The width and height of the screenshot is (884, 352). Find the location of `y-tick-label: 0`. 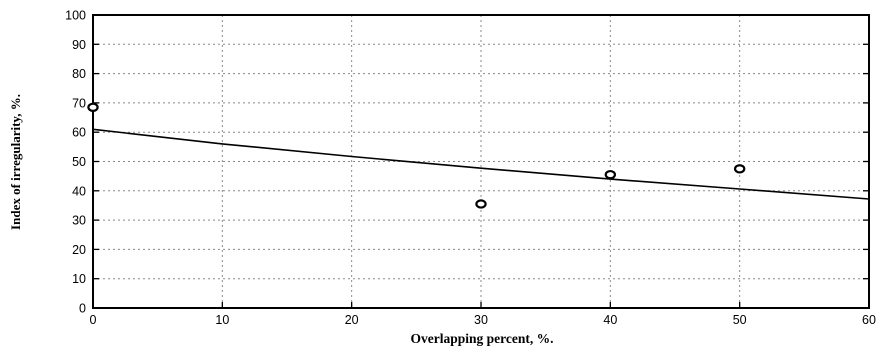

y-tick-label: 0 is located at coordinates (82, 309).